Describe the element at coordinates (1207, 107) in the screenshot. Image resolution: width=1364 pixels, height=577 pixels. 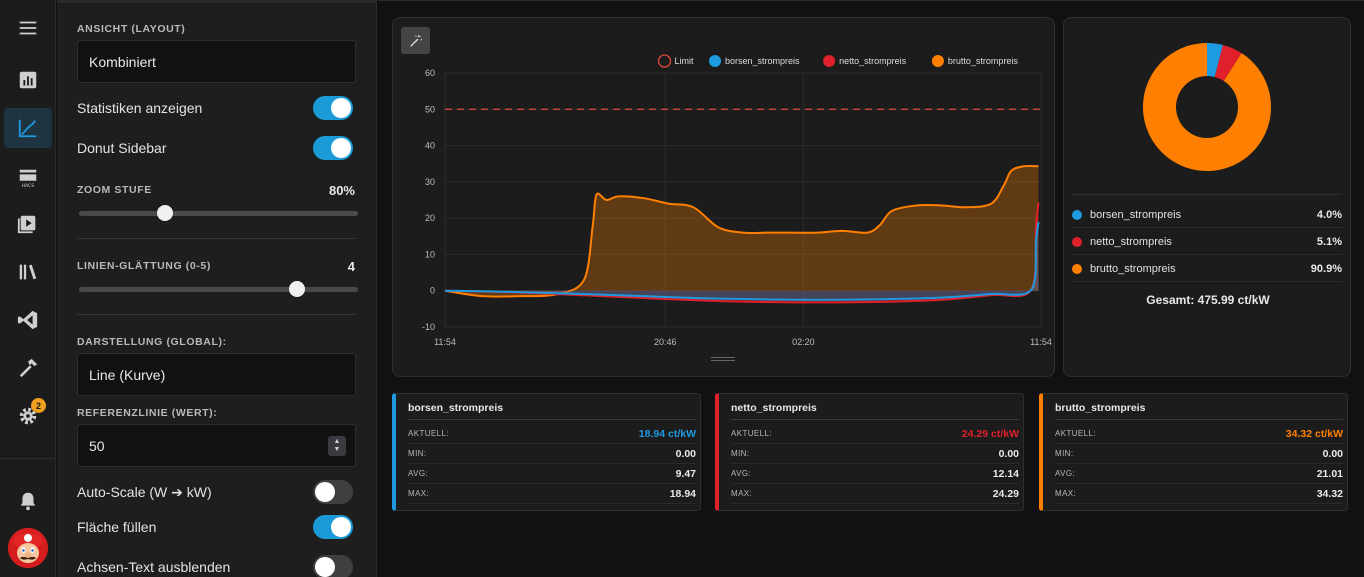
I see `brutto_strompreis-slice` at that location.